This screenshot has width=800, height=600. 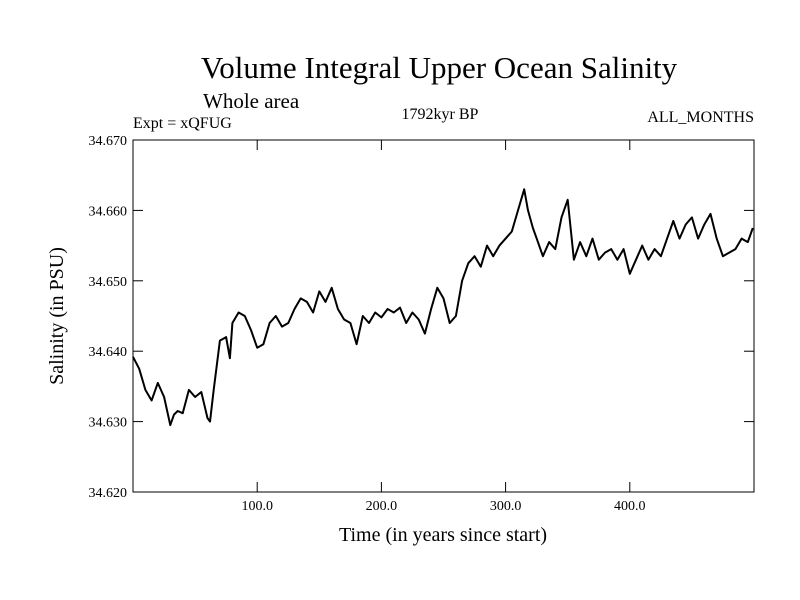 I want to click on y-tick-label: 34.640, so click(x=108, y=352).